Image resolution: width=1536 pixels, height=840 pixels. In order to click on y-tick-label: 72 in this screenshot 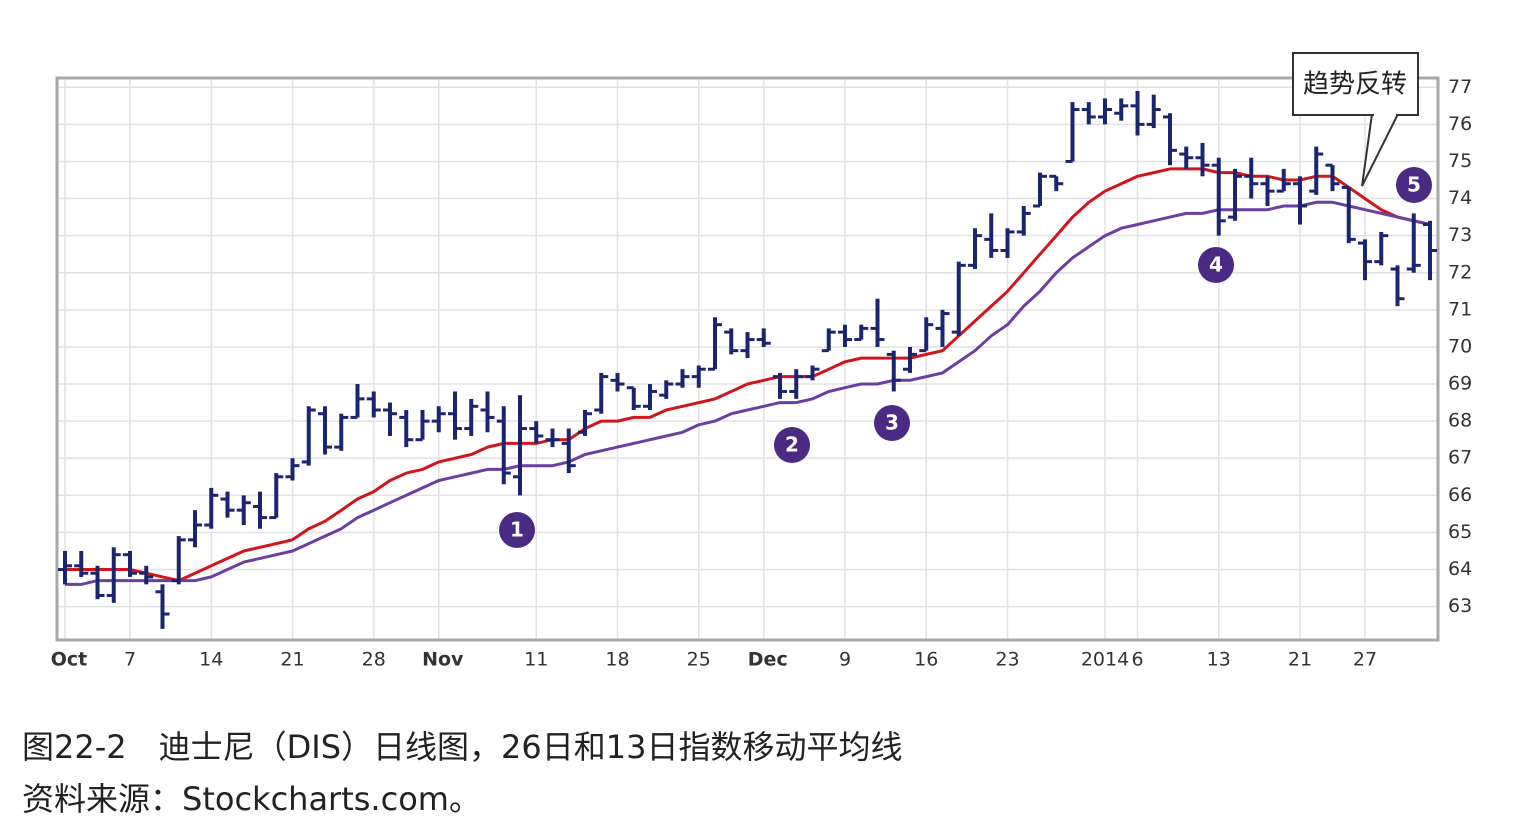, I will do `click(1460, 272)`.